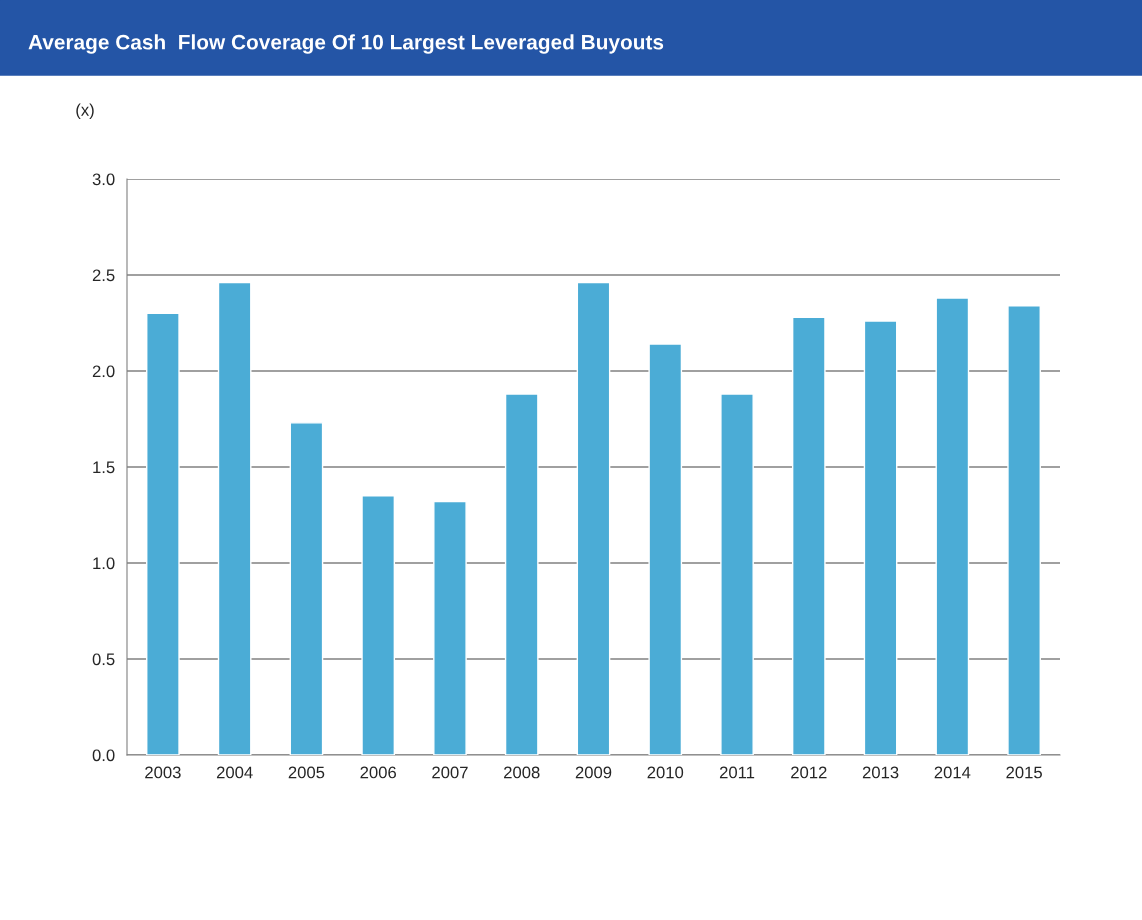 This screenshot has width=1142, height=920. What do you see at coordinates (103, 275) in the screenshot?
I see `y-tick-label: 2.5` at bounding box center [103, 275].